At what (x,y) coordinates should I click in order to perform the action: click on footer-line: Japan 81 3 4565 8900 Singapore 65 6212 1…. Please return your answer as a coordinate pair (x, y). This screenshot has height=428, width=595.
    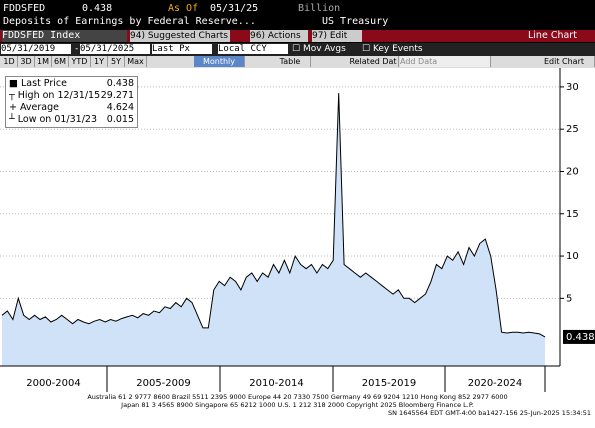
    Looking at the image, I should click on (297, 405).